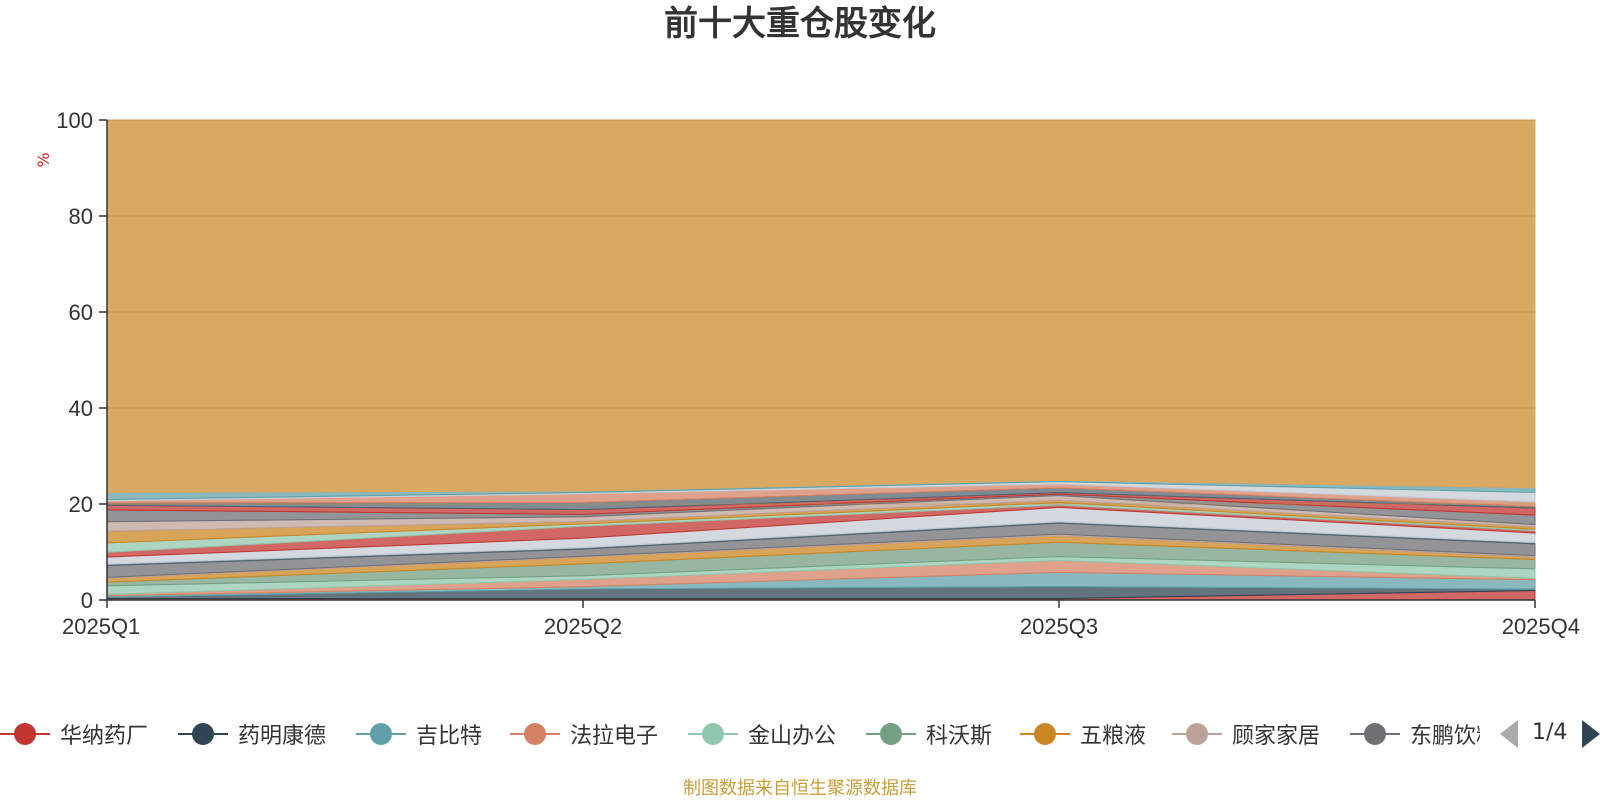 The height and width of the screenshot is (800, 1600). What do you see at coordinates (1113, 736) in the screenshot?
I see `legend-label: 五粮液` at bounding box center [1113, 736].